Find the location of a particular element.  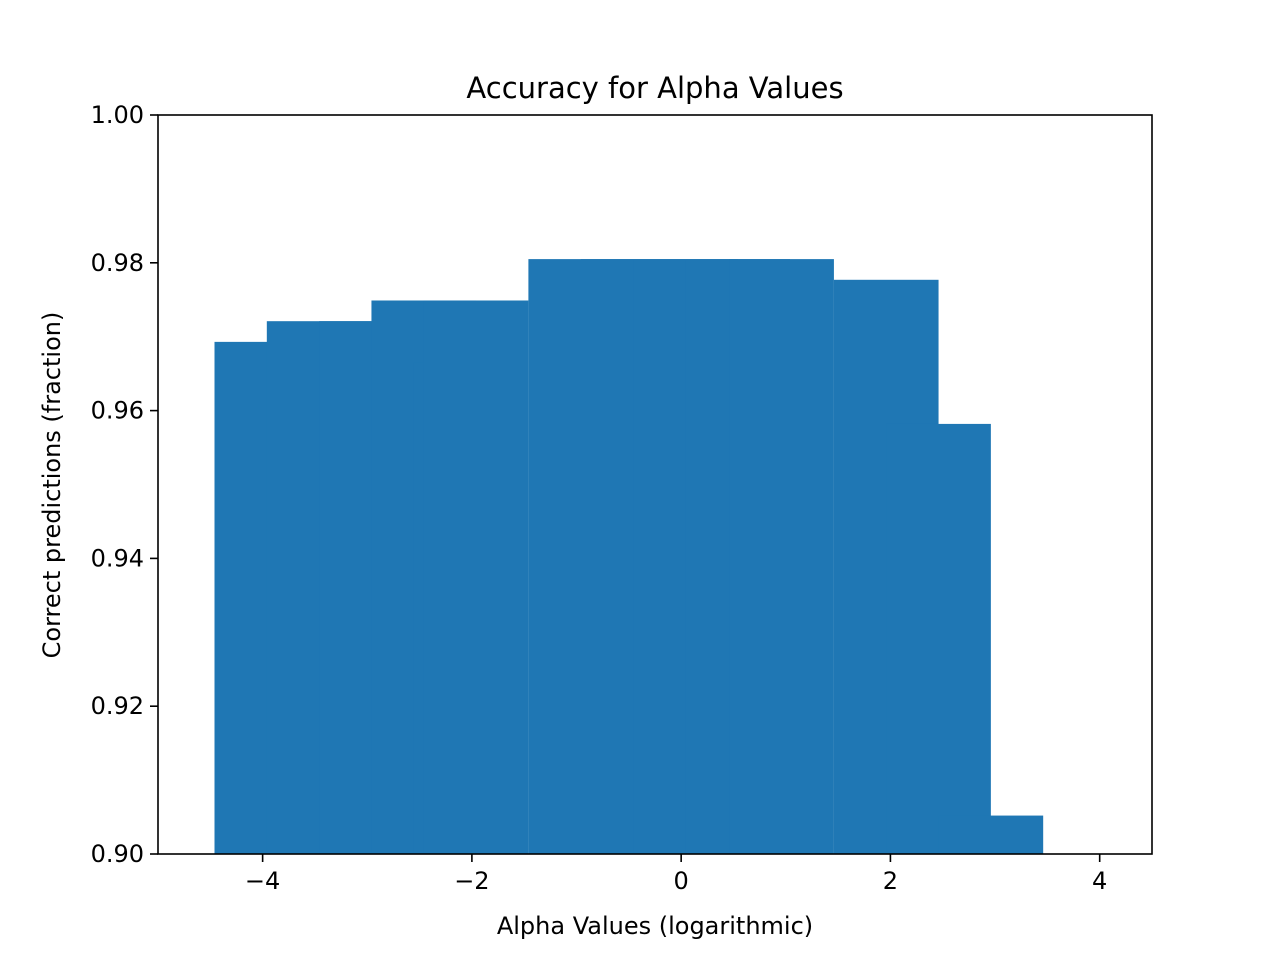

x-tick-label: 2 is located at coordinates (890, 881).